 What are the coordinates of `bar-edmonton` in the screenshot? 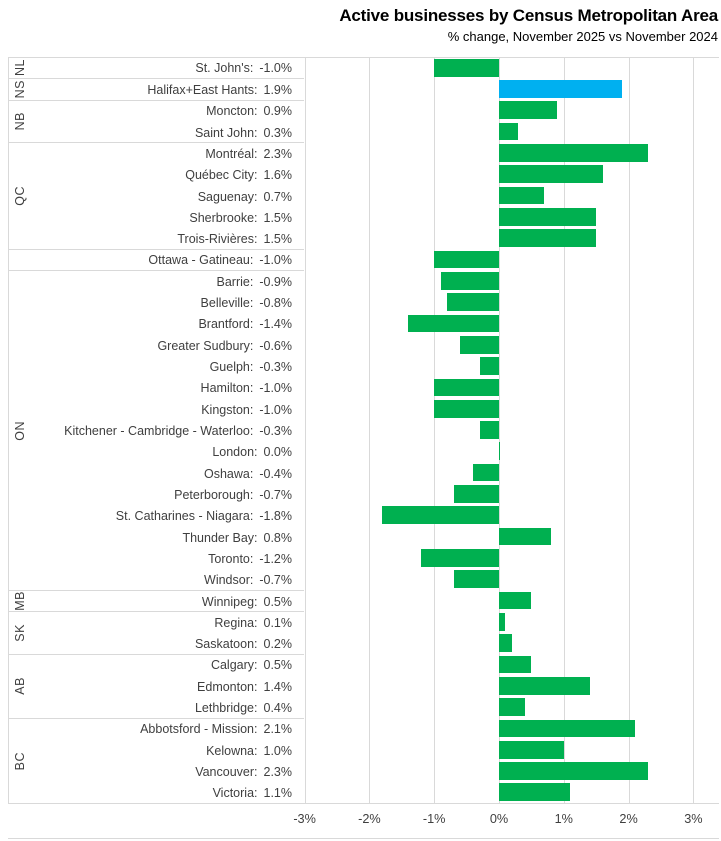 It's located at (544, 685).